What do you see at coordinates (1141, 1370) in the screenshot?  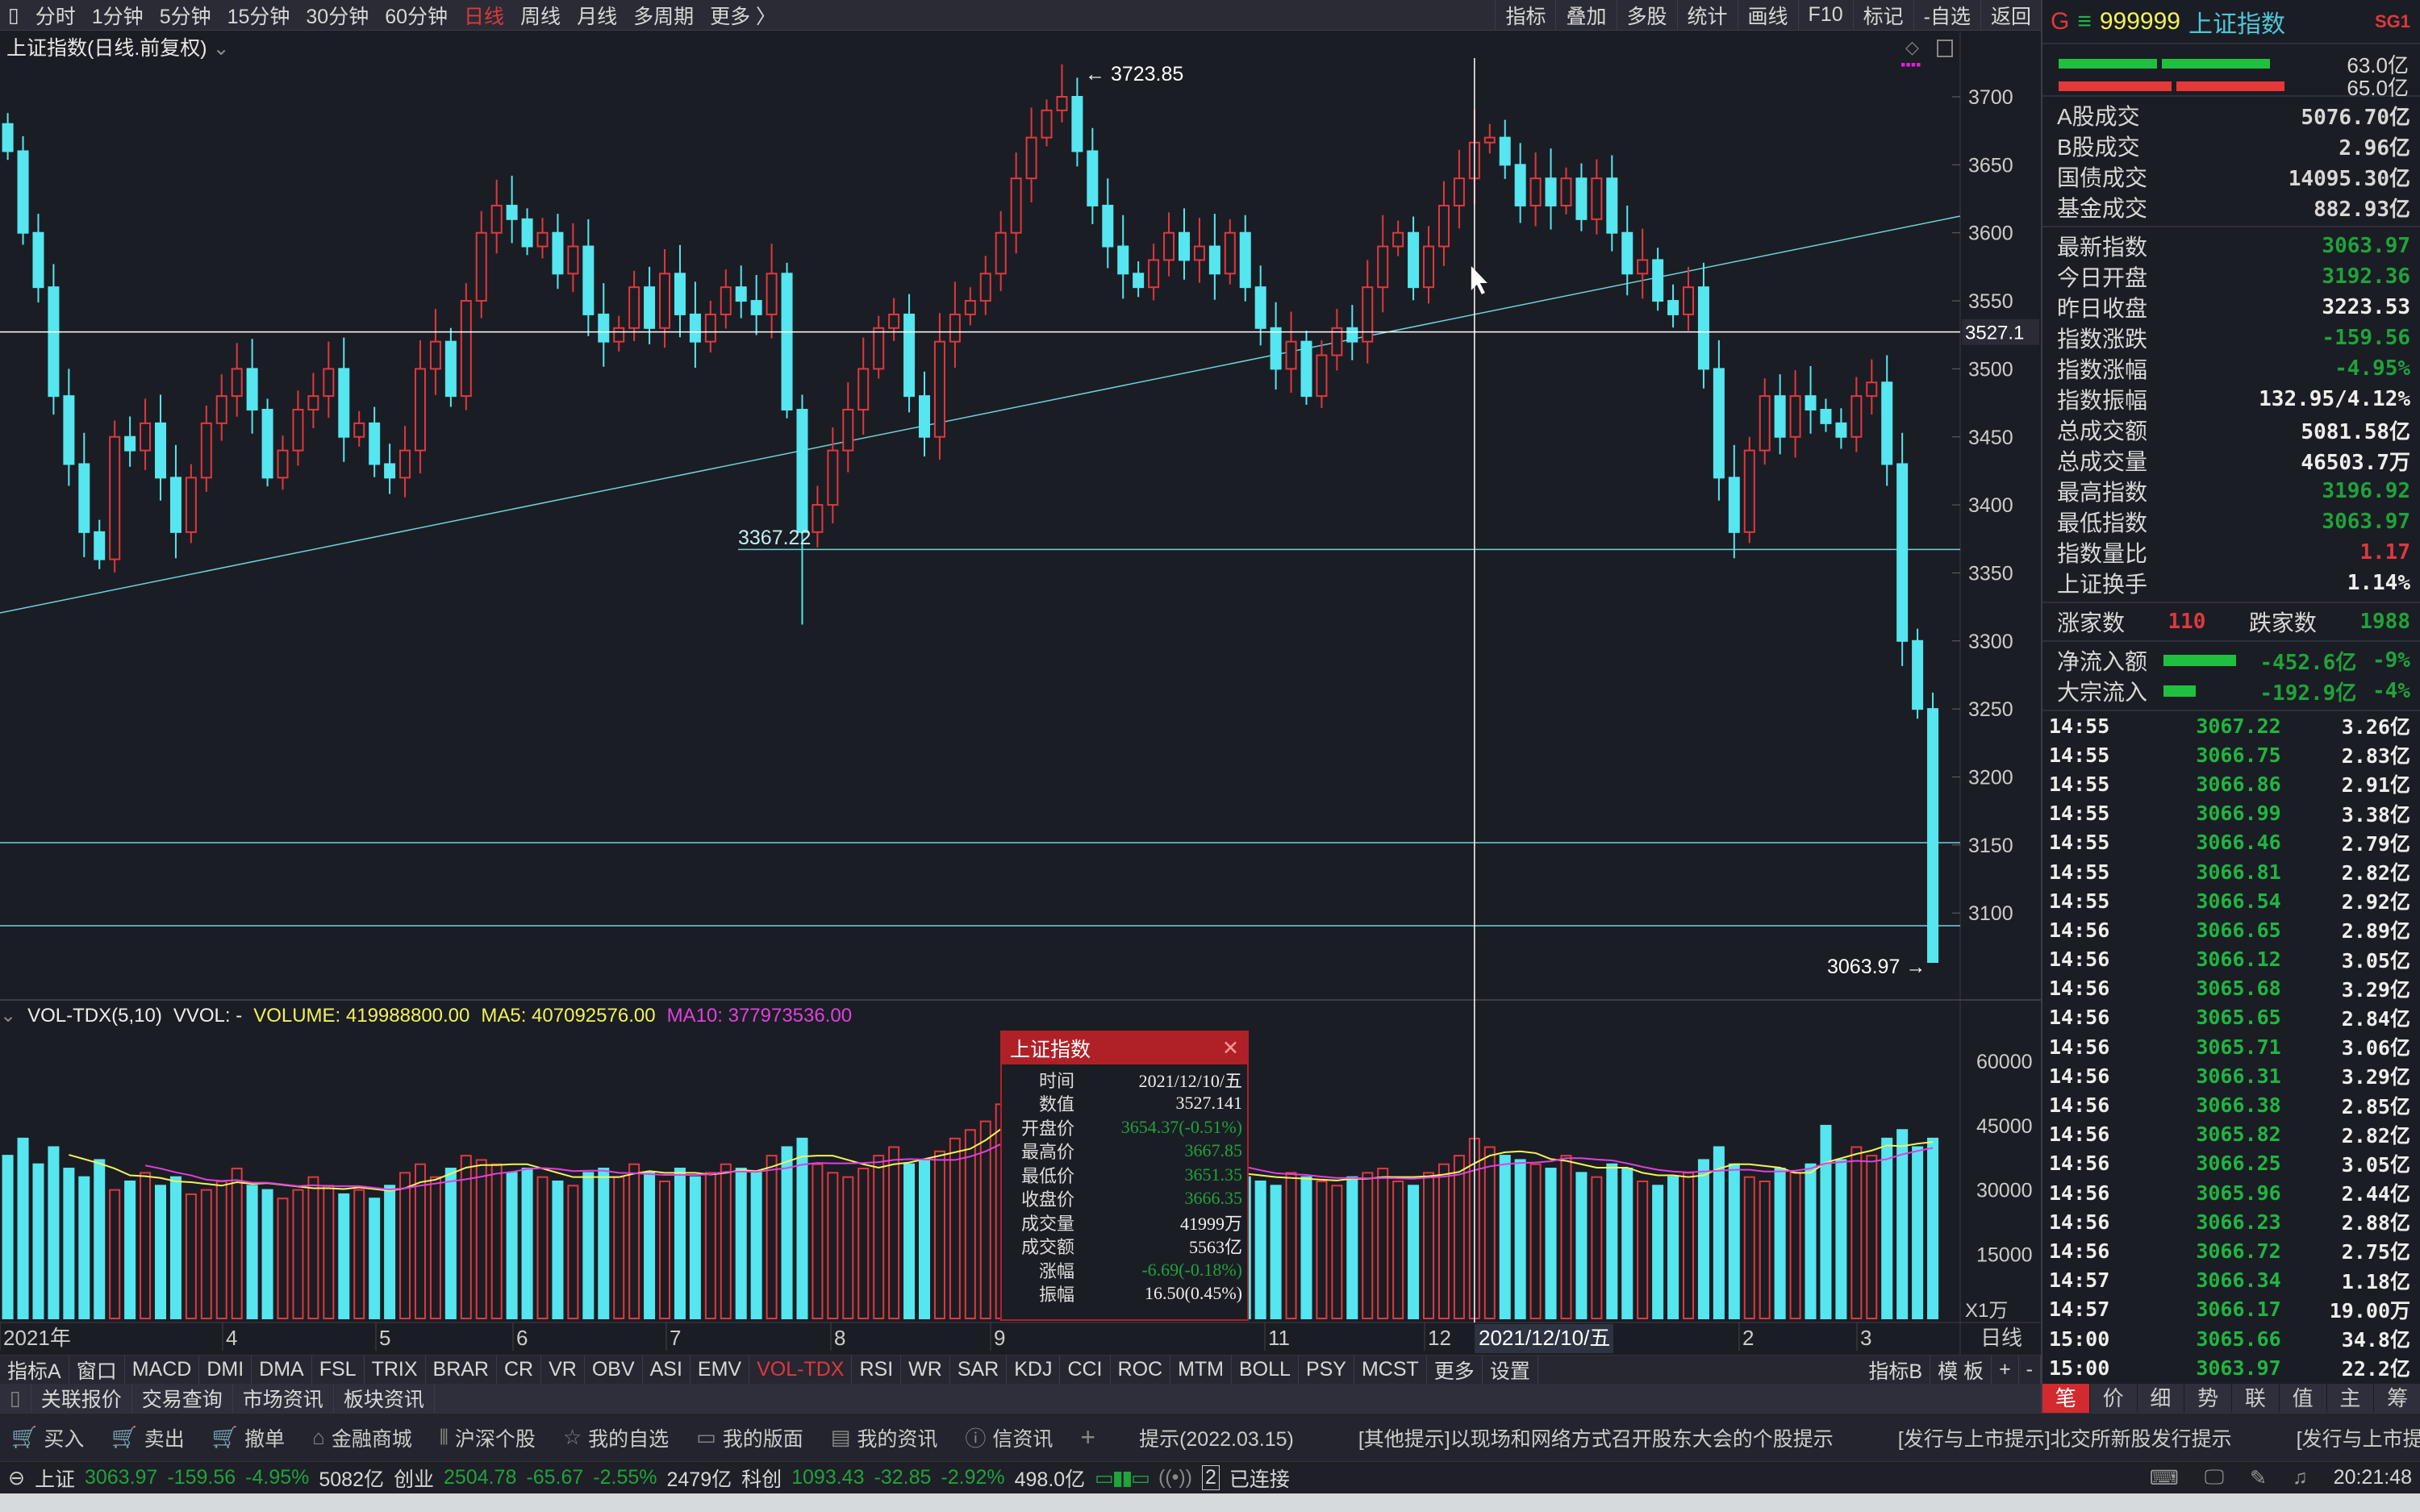 I see `indicator-tab-ROC: ROC` at bounding box center [1141, 1370].